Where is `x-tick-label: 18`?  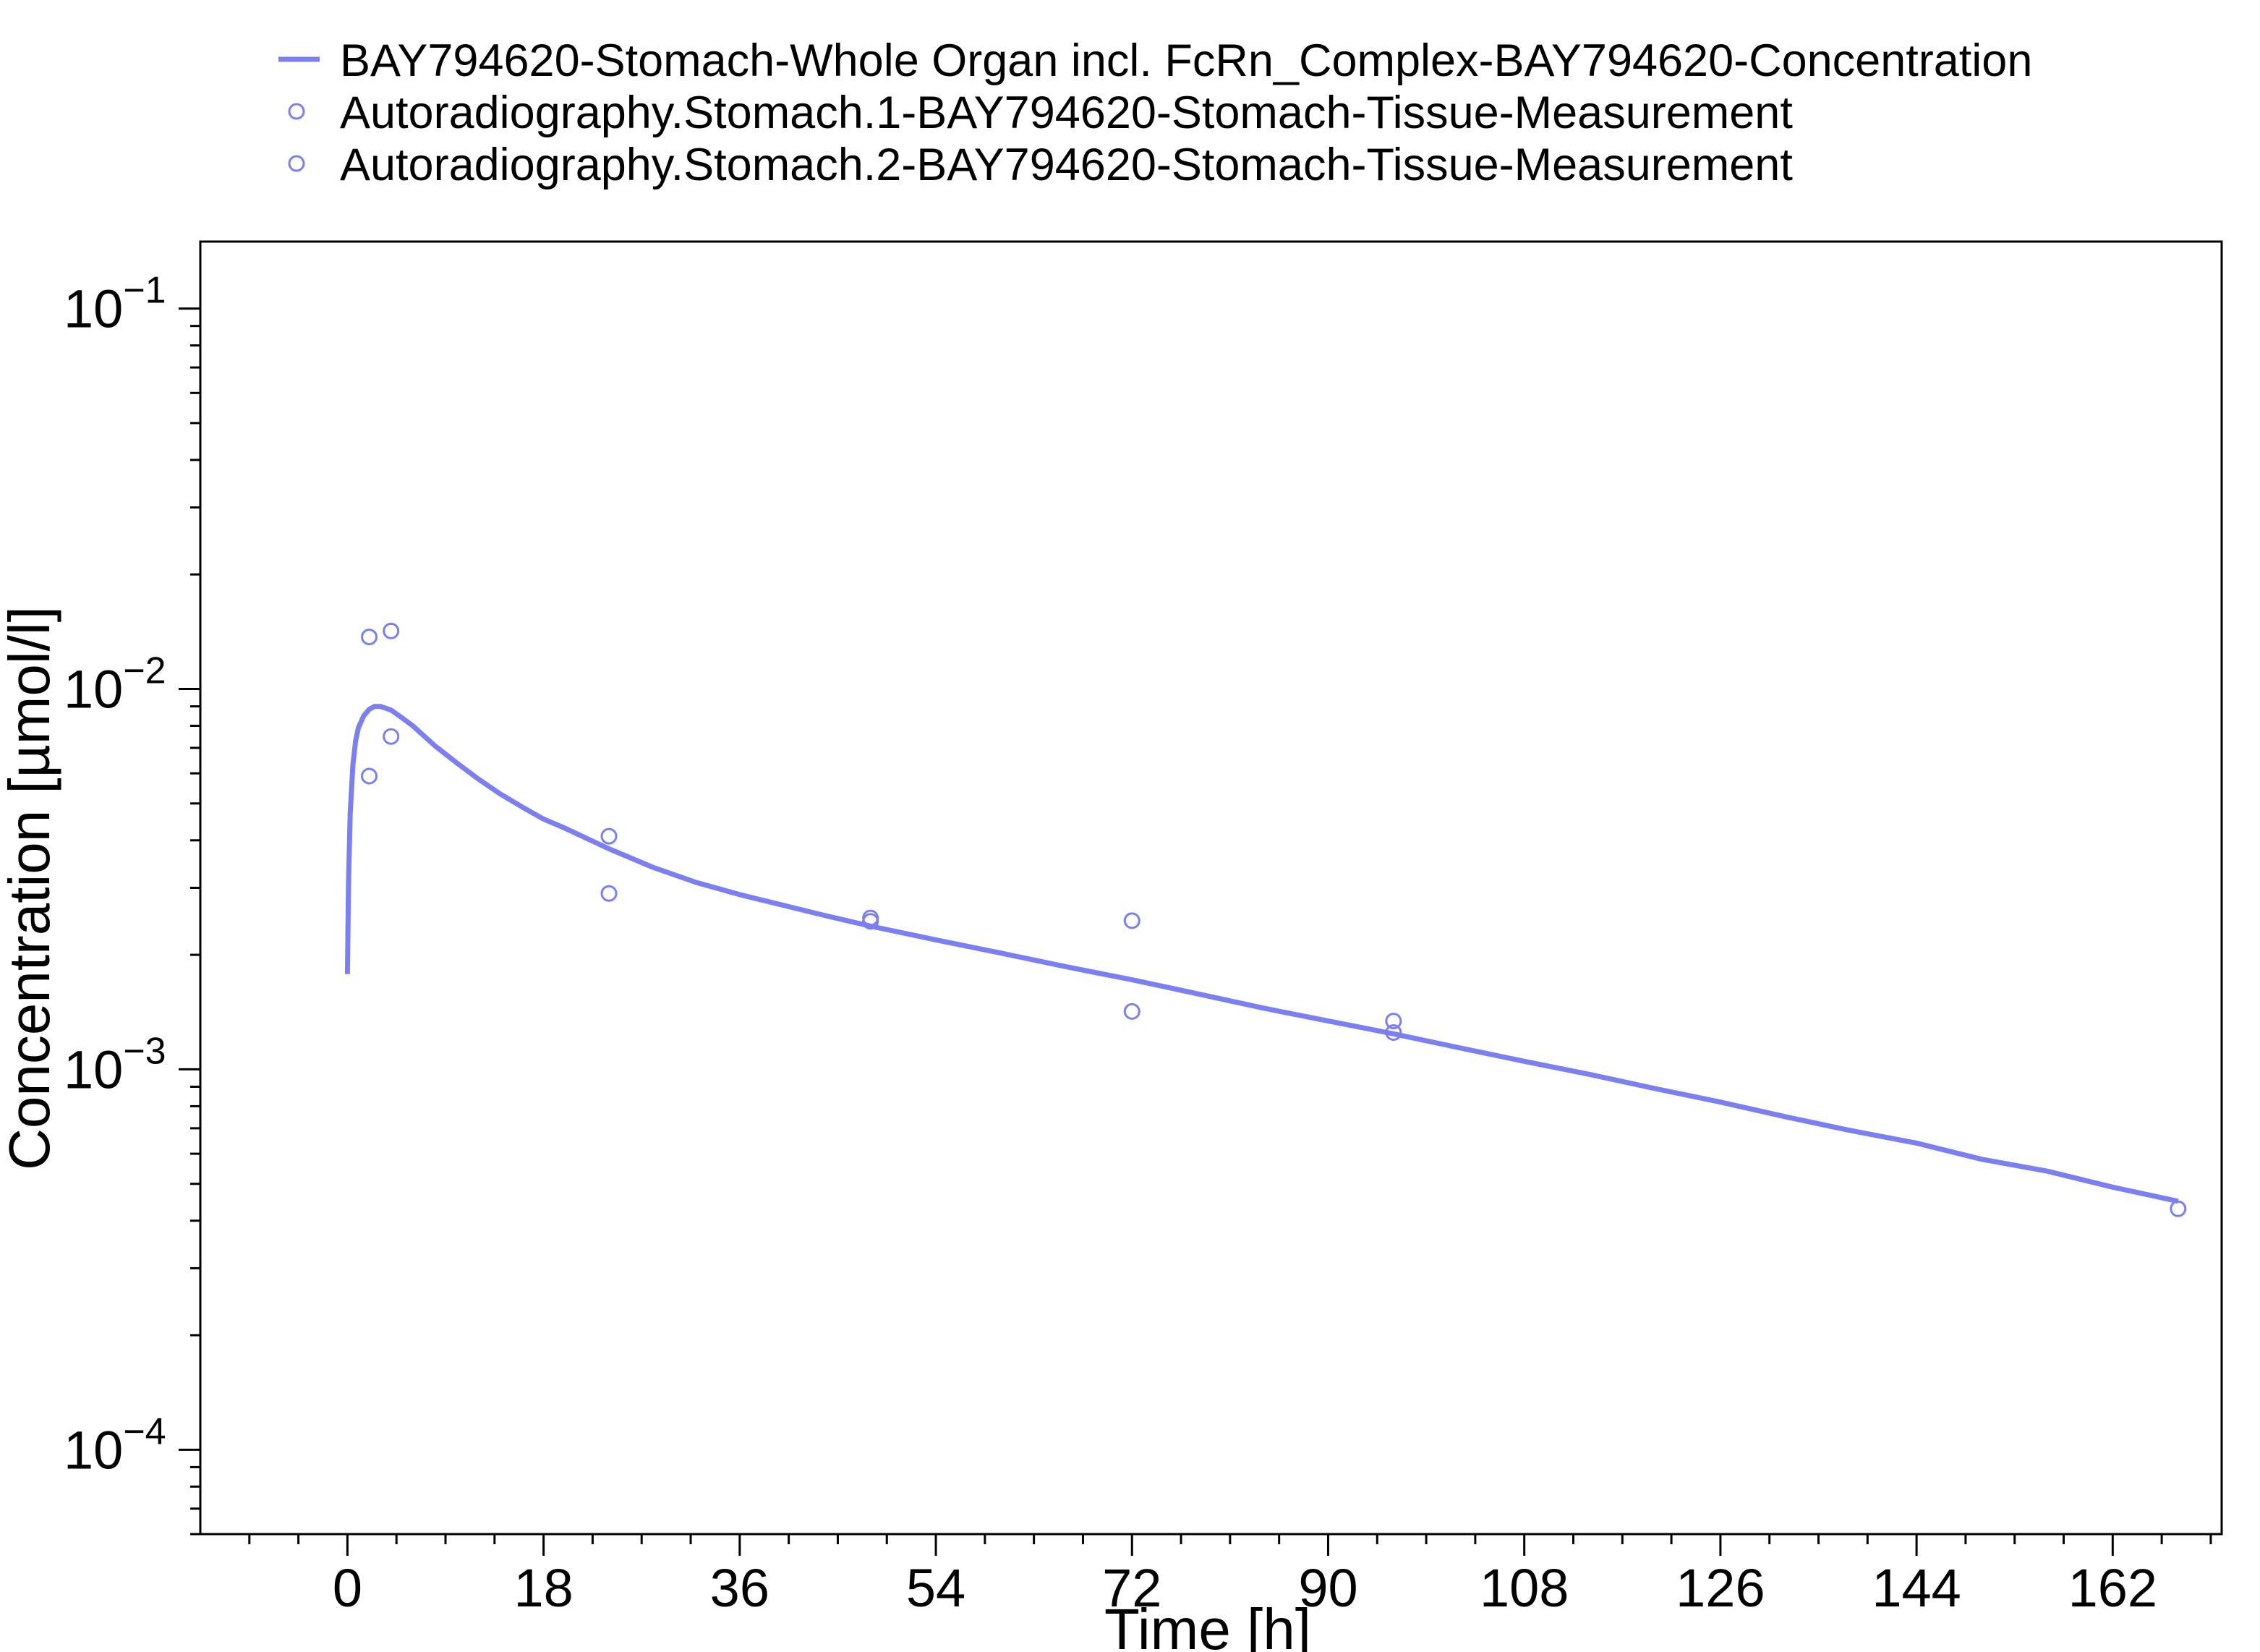
x-tick-label: 18 is located at coordinates (543, 1588).